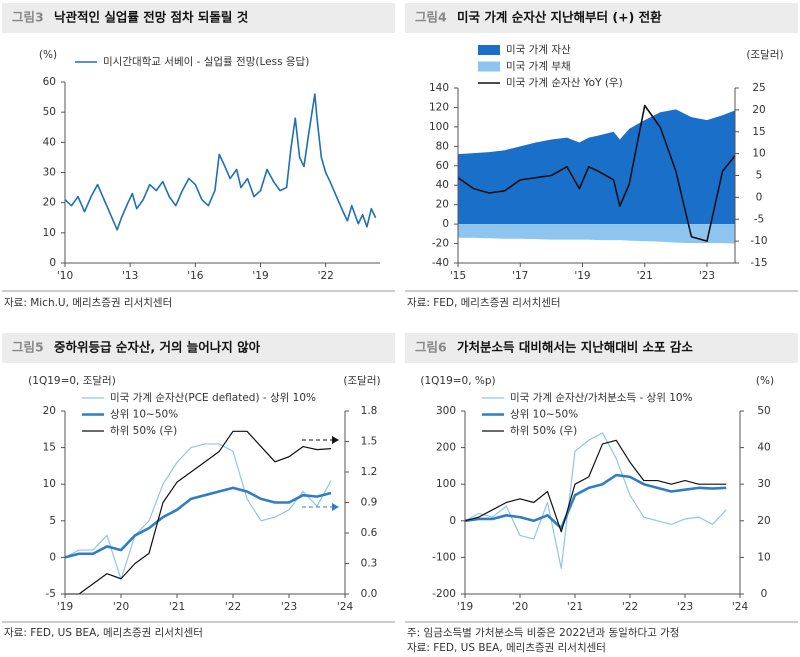 The image size is (800, 657). Describe the element at coordinates (440, 244) in the screenshot. I see `y-tick-label: -20` at that location.